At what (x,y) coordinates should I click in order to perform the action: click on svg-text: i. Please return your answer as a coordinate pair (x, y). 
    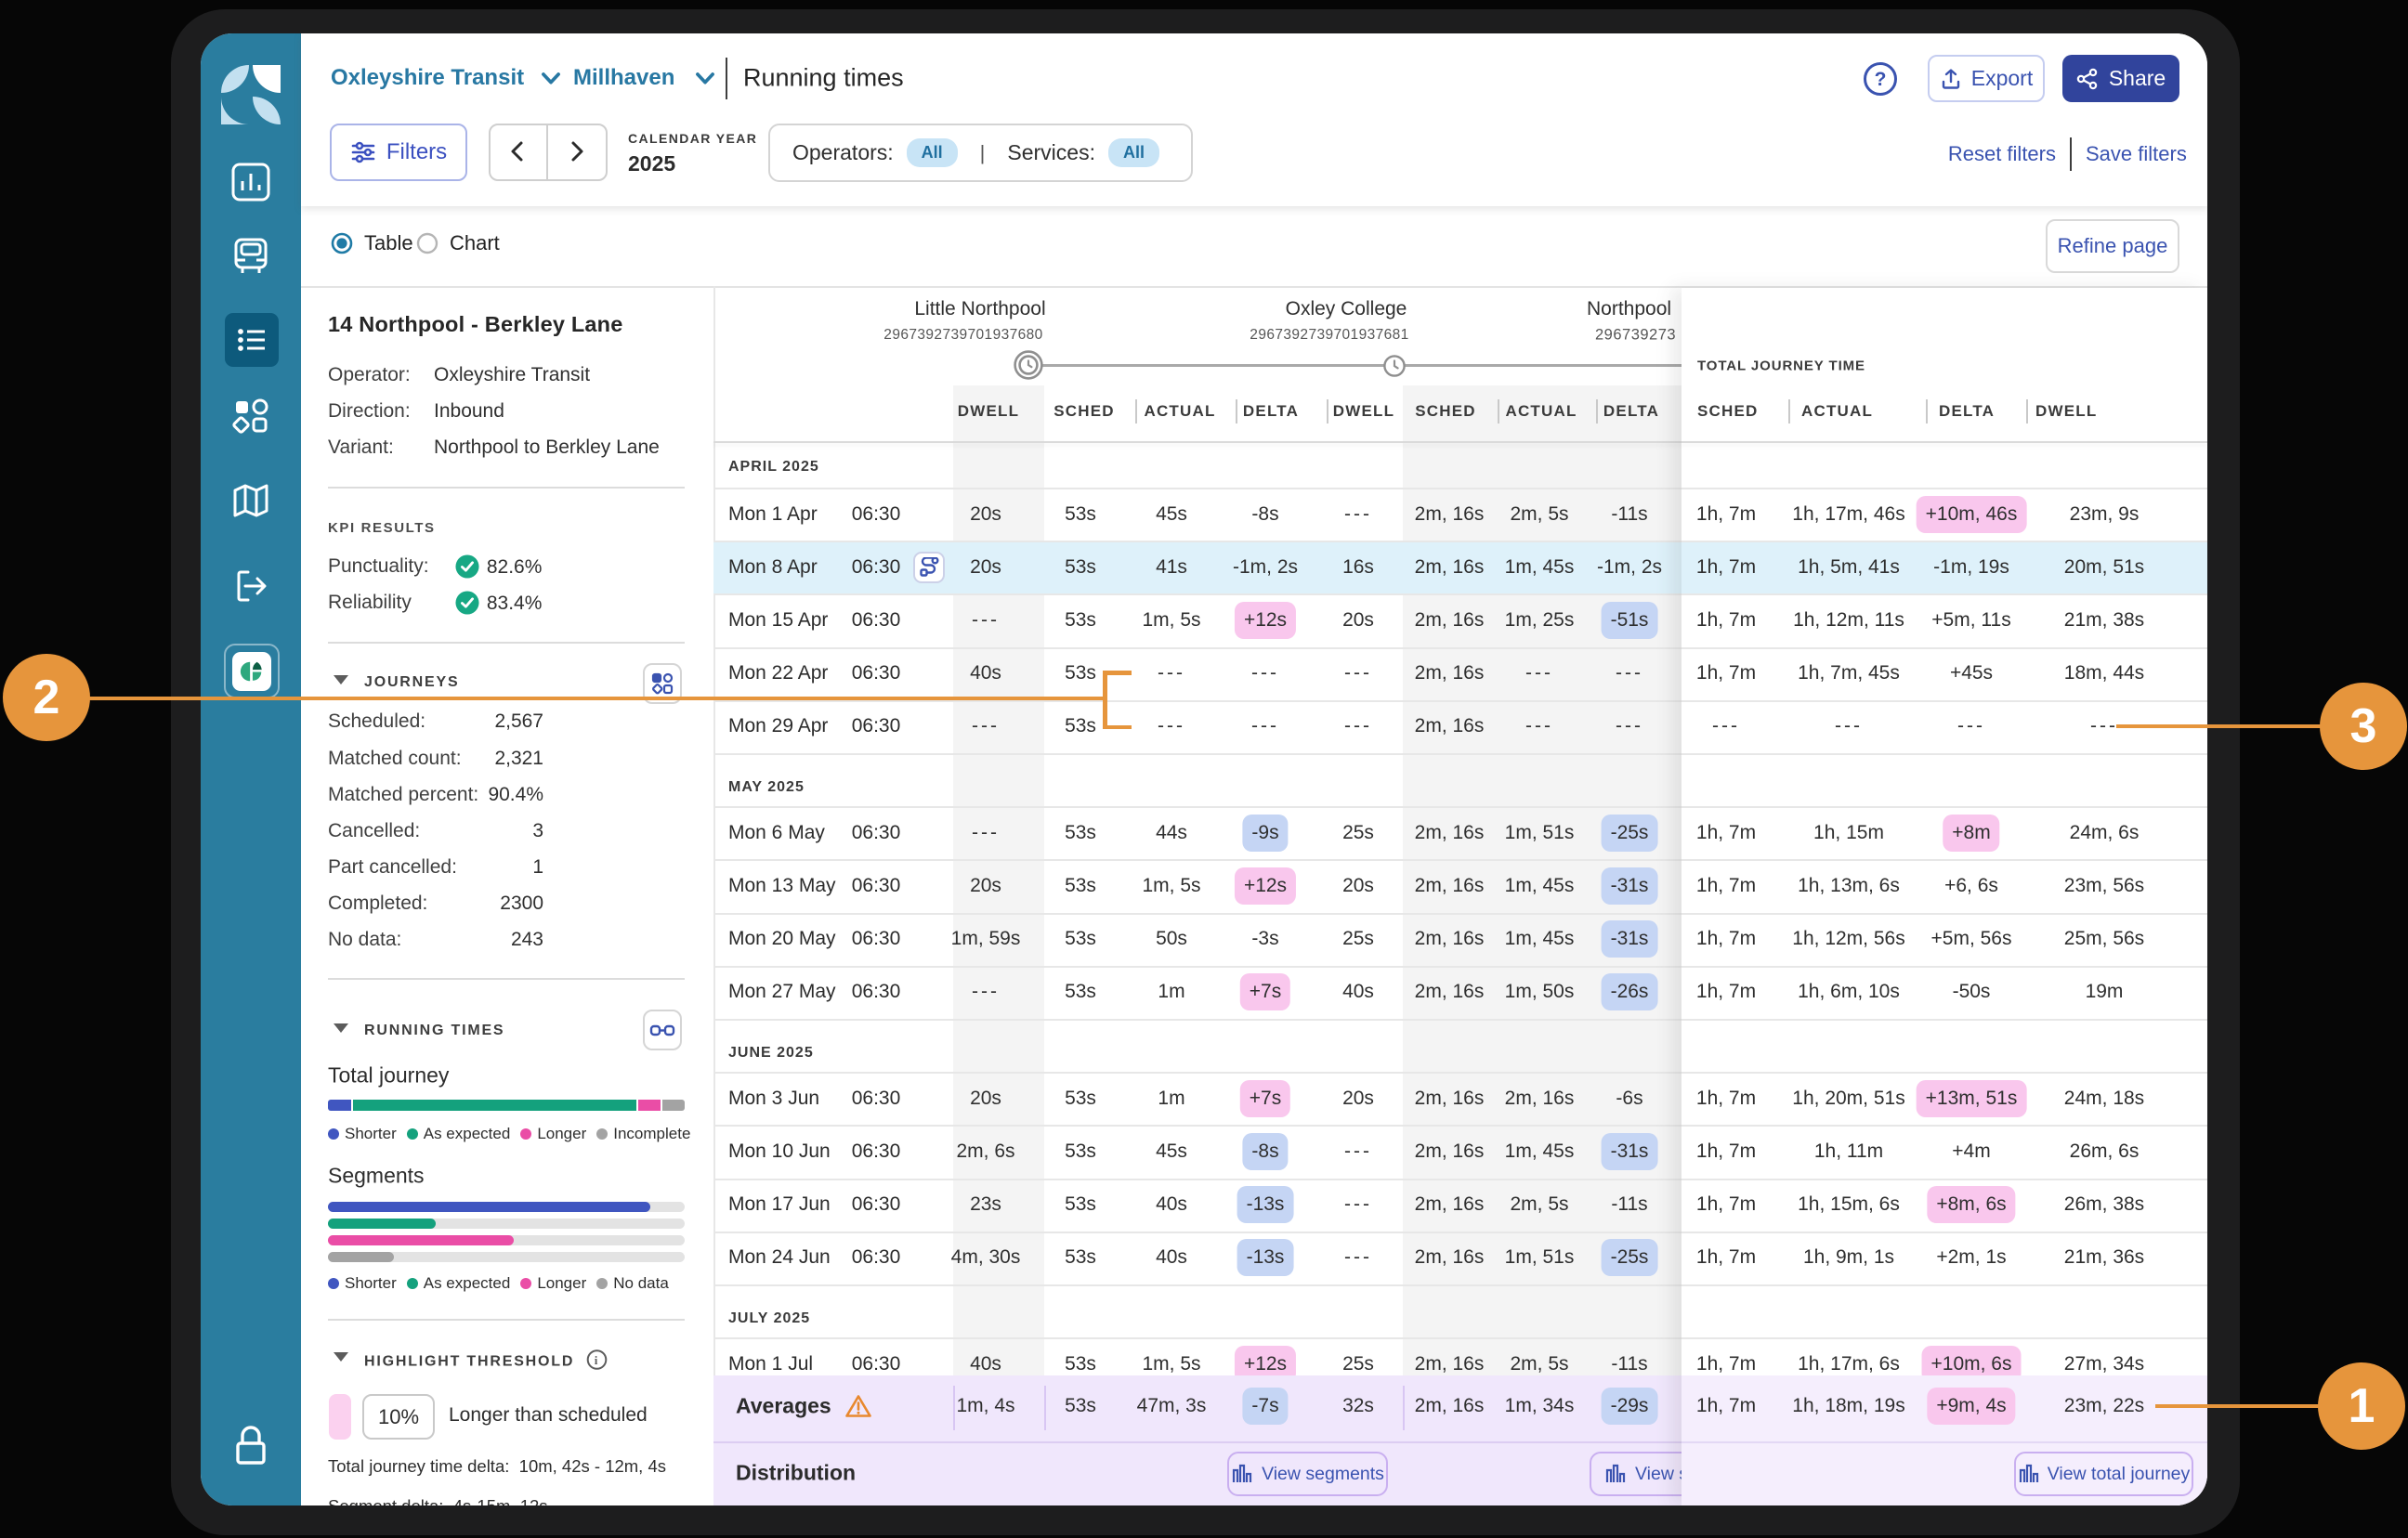
    Looking at the image, I should click on (596, 1360).